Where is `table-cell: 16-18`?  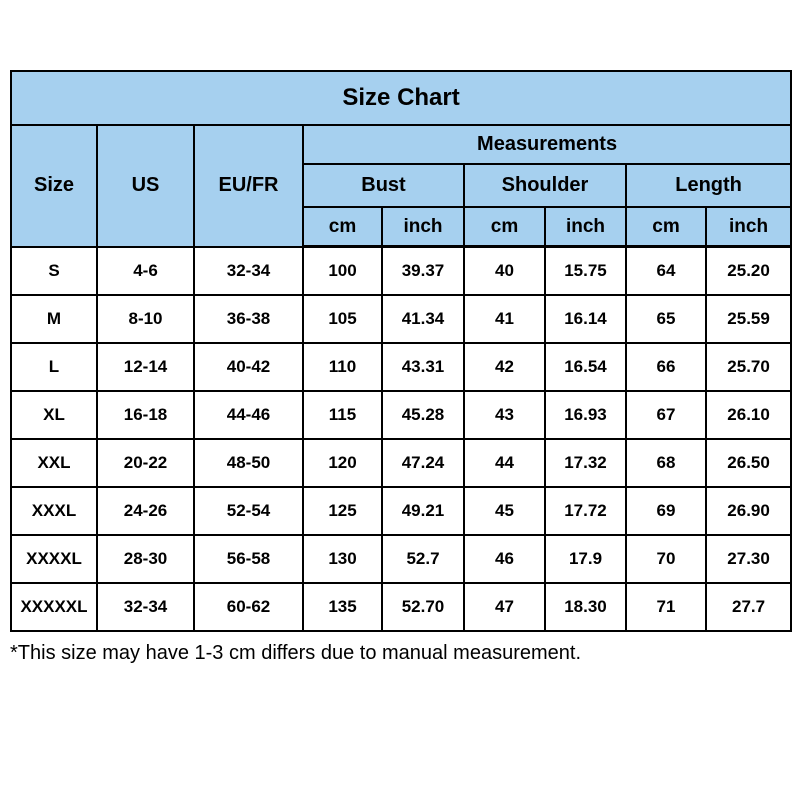 table-cell: 16-18 is located at coordinates (145, 415).